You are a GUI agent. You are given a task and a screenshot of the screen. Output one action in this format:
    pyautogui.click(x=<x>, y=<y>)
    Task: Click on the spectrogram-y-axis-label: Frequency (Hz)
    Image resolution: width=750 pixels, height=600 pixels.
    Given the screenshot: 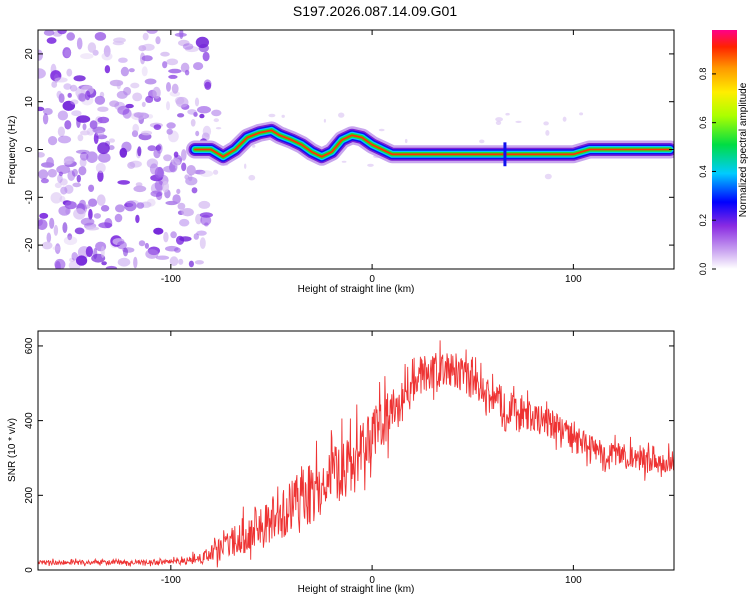 What is the action you would take?
    pyautogui.click(x=12, y=150)
    